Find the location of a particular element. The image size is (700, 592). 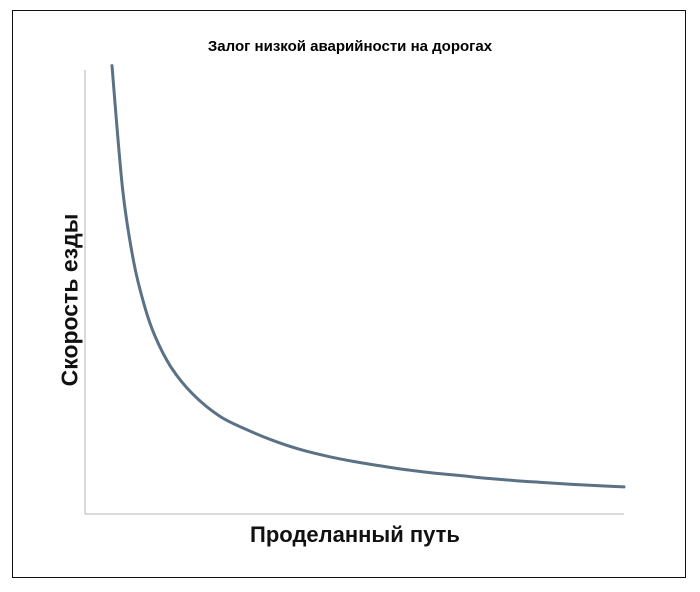

y-axis-label: Скорость езды is located at coordinates (69, 300).